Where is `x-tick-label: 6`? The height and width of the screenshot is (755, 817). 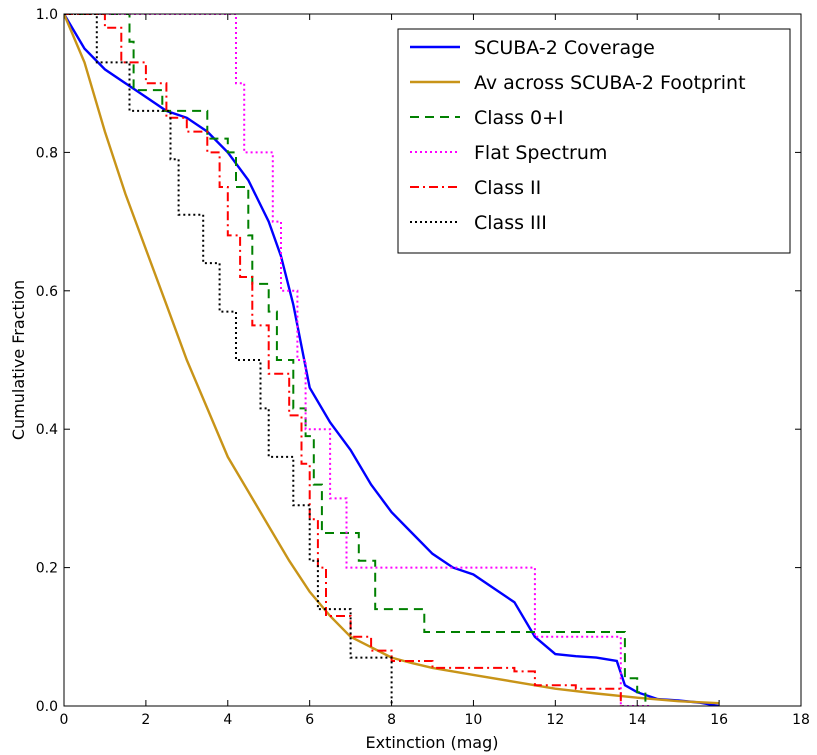
x-tick-label: 6 is located at coordinates (309, 720).